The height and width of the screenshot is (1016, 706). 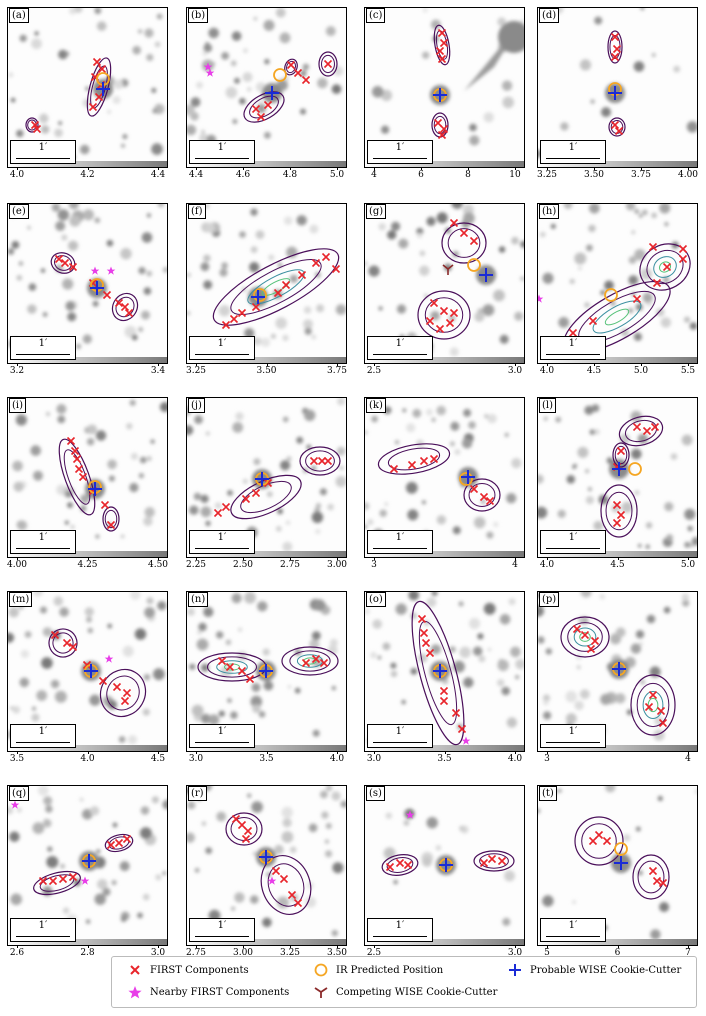 I want to click on x-axis-ticks: 4.0 4.2 4.4, so click(x=87, y=175).